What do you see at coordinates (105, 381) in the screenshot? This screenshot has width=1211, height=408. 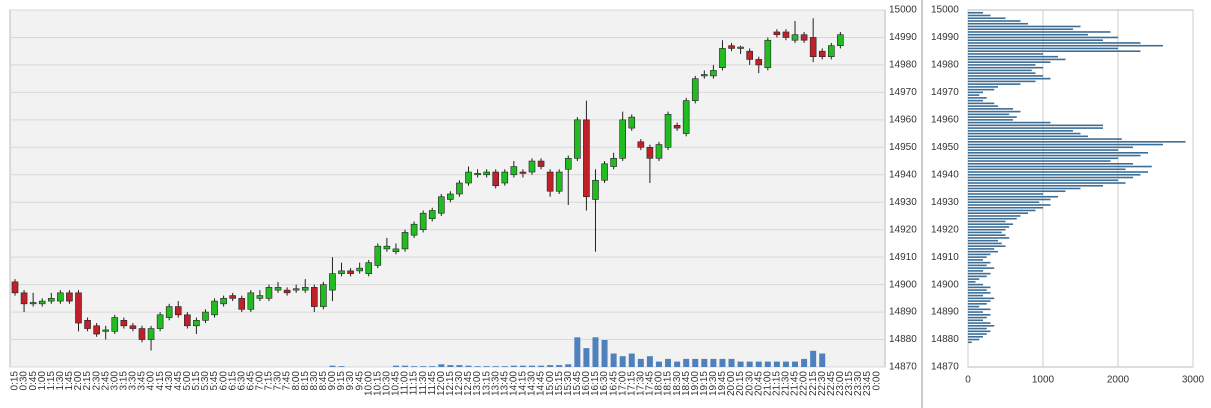 I see `x-tick-label: 2:45` at bounding box center [105, 381].